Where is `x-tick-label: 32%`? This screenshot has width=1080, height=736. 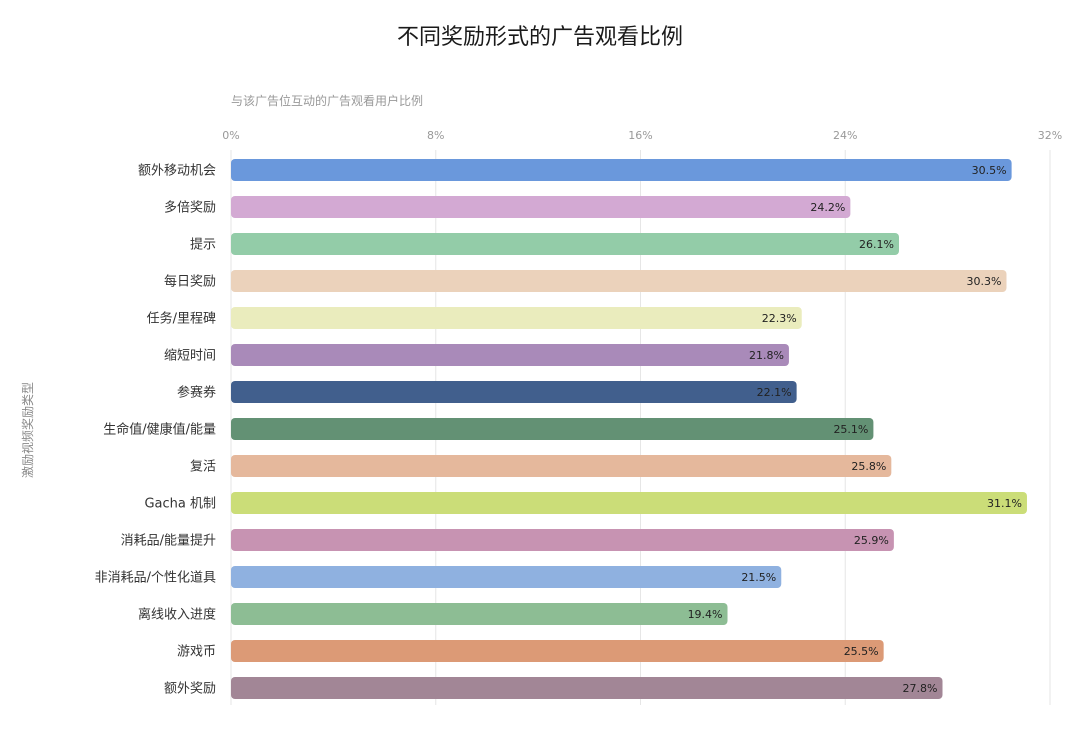
x-tick-label: 32% is located at coordinates (1050, 135).